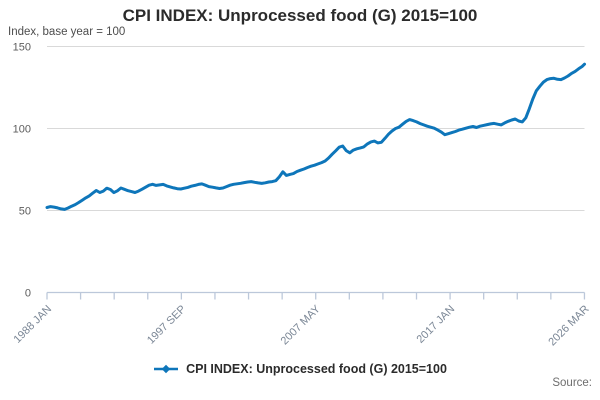 This screenshot has height=400, width=600. What do you see at coordinates (32, 324) in the screenshot?
I see `x-axis-tick-label: 1988 JAN` at bounding box center [32, 324].